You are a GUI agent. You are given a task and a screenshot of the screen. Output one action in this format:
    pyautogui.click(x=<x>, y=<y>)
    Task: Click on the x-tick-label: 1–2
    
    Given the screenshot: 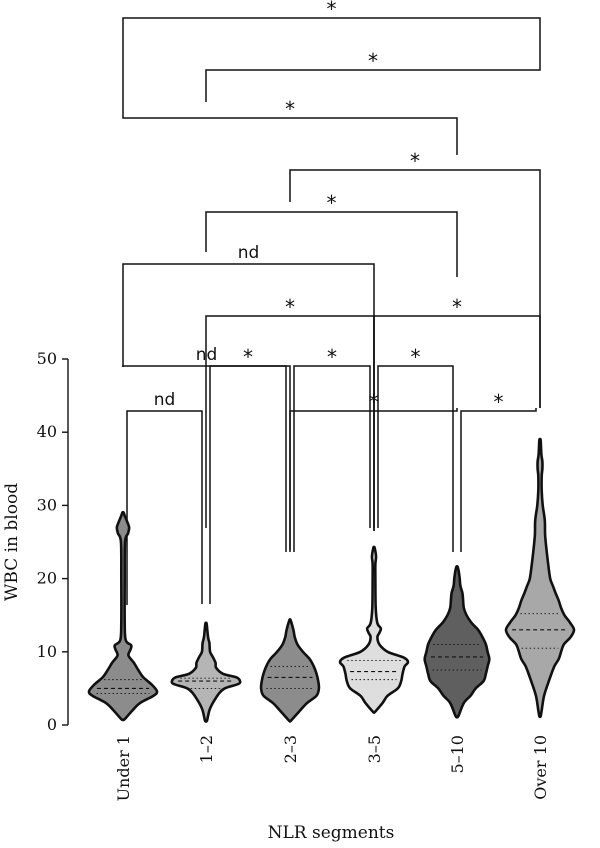 What is the action you would take?
    pyautogui.click(x=206, y=749)
    